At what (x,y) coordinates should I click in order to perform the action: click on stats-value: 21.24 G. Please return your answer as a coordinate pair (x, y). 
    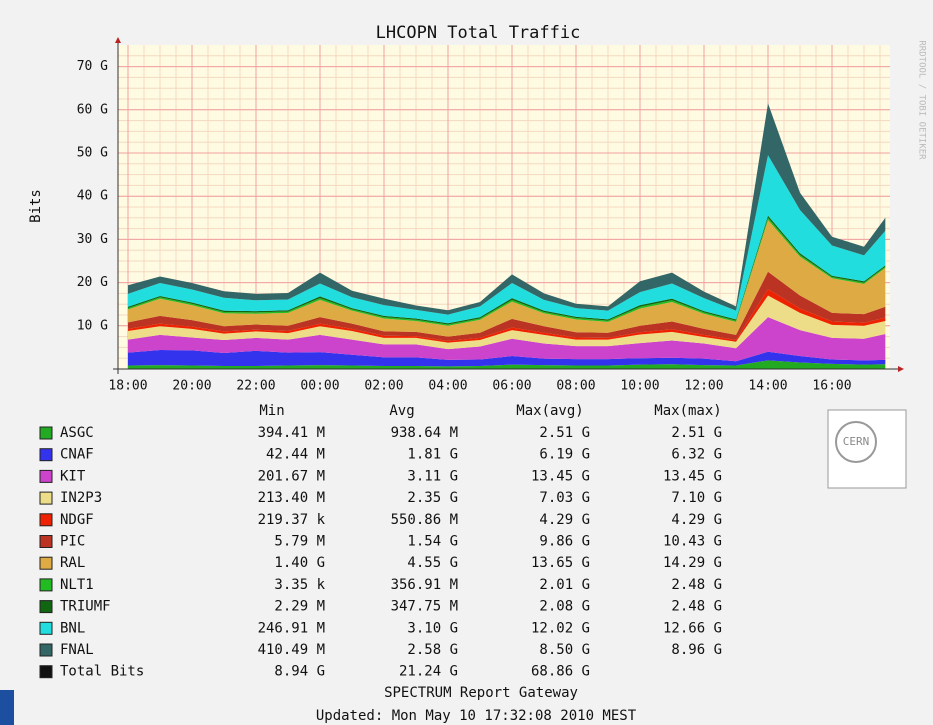
    Looking at the image, I should click on (428, 672).